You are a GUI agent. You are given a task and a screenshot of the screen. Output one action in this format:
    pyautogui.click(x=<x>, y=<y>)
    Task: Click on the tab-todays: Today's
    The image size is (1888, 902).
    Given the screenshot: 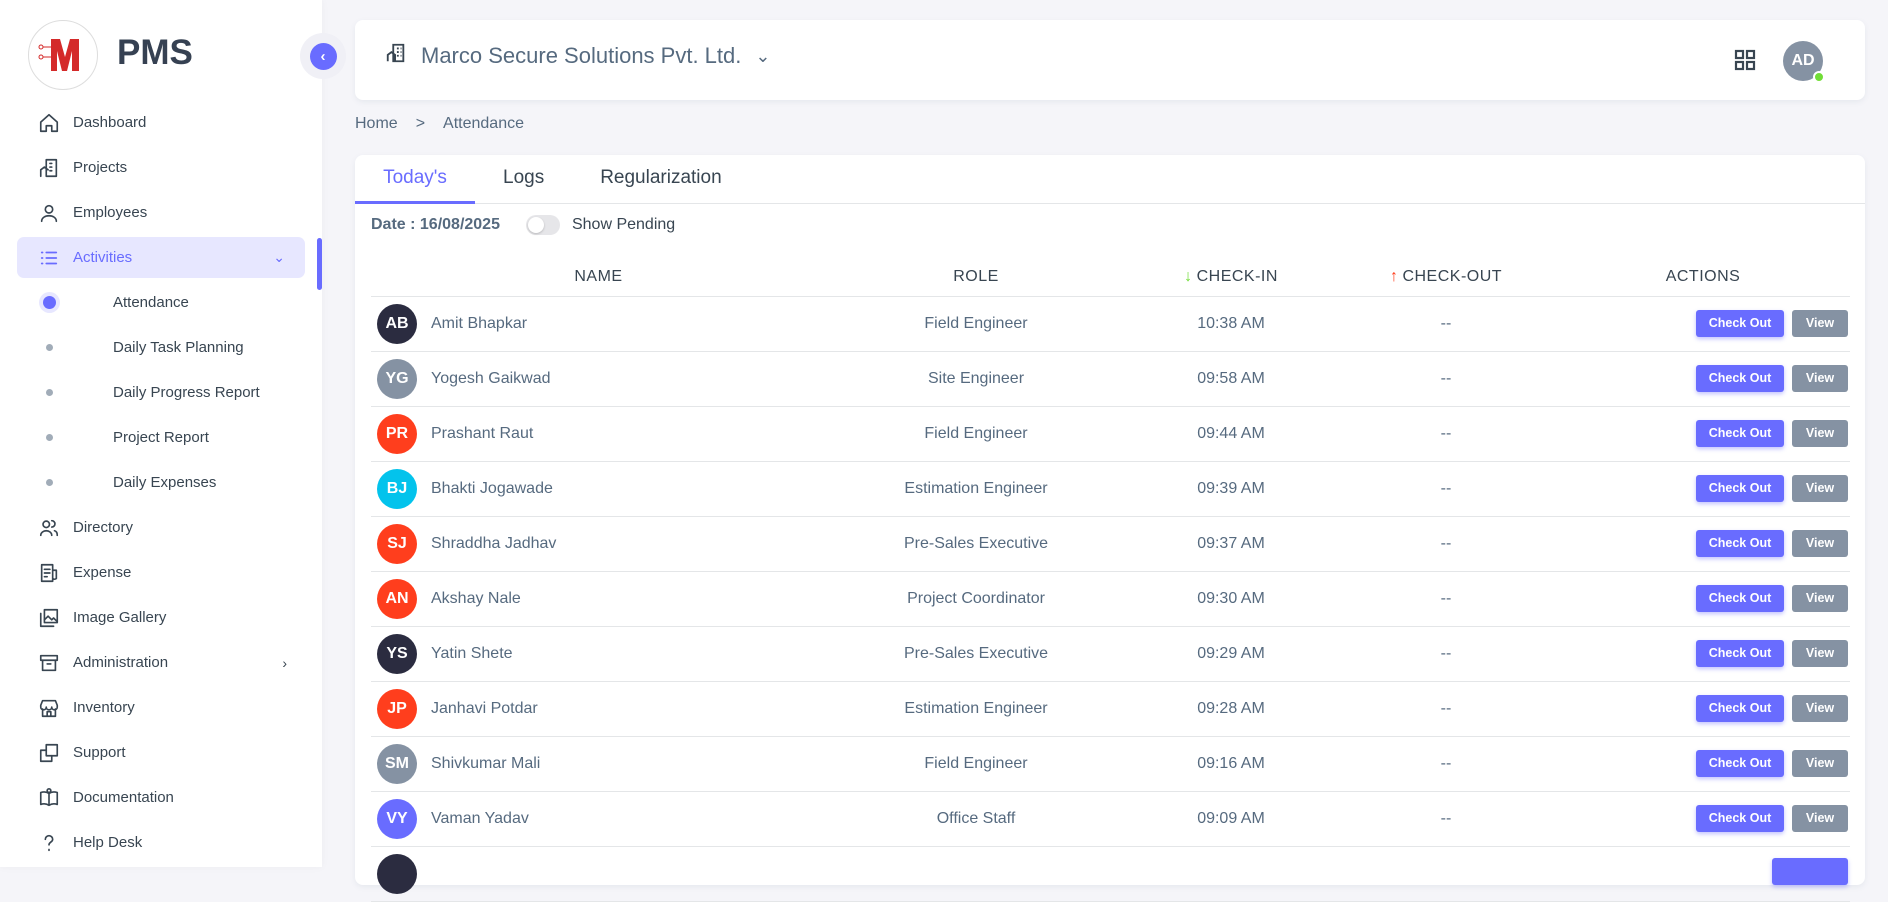 What is the action you would take?
    pyautogui.click(x=415, y=179)
    